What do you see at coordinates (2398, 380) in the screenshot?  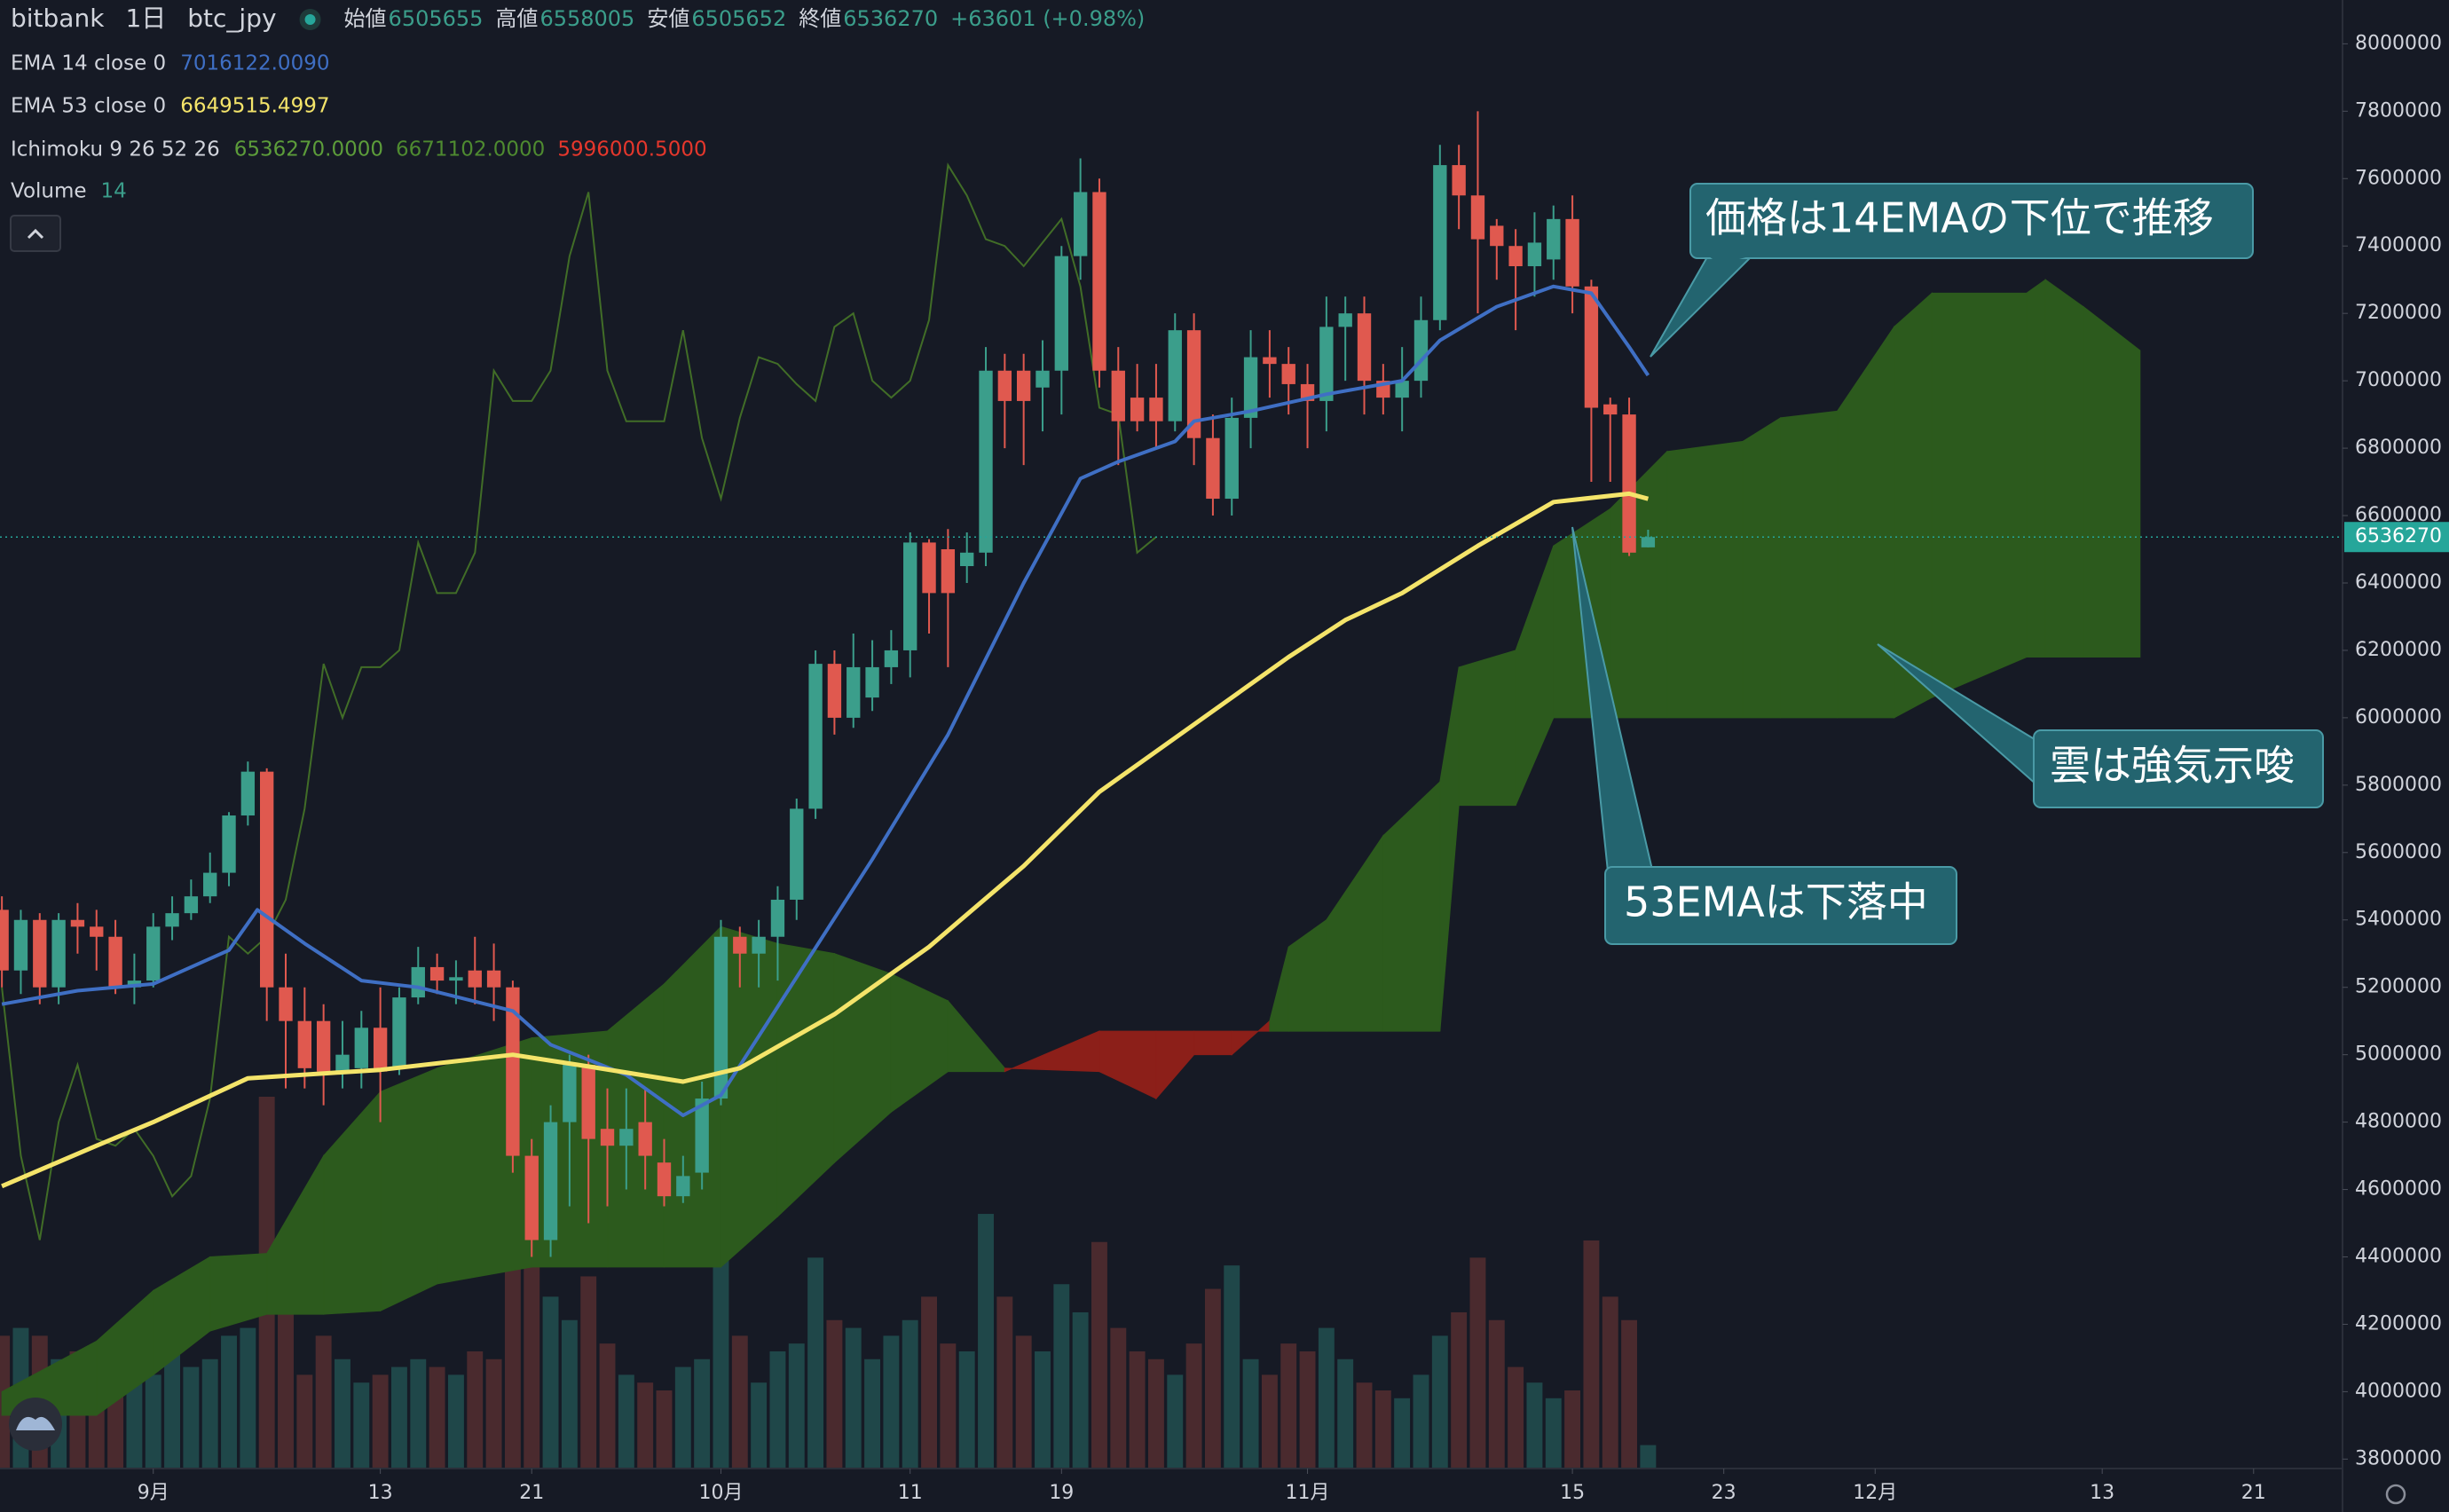 I see `y-tick-label: 7000000` at bounding box center [2398, 380].